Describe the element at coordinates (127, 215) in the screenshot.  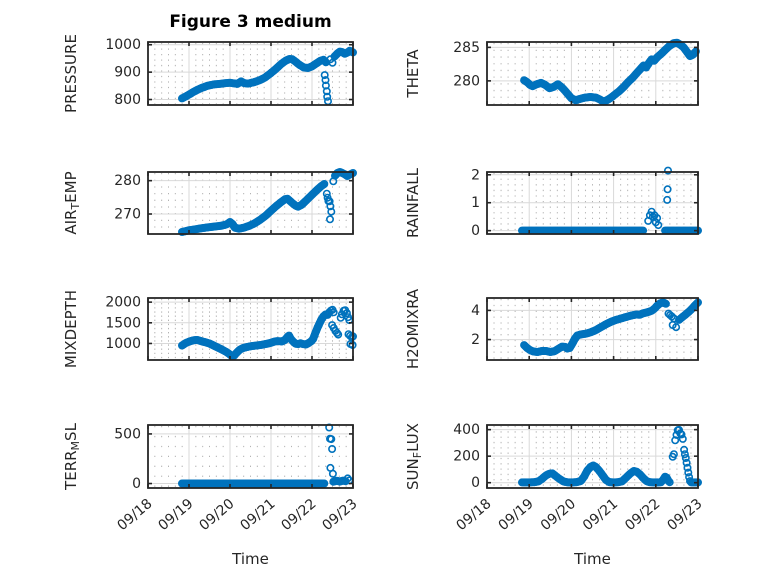
I see `y-tick-label: 270` at that location.